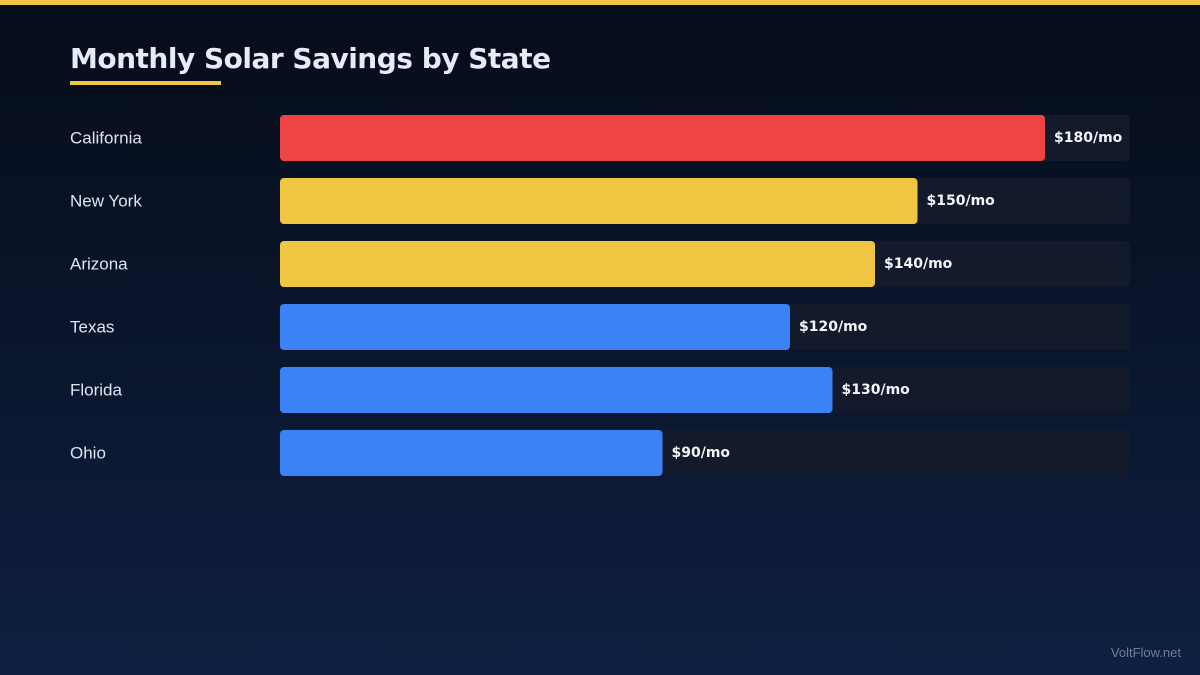 The image size is (1200, 675). What do you see at coordinates (600, 2) in the screenshot?
I see `top-accent-bar` at bounding box center [600, 2].